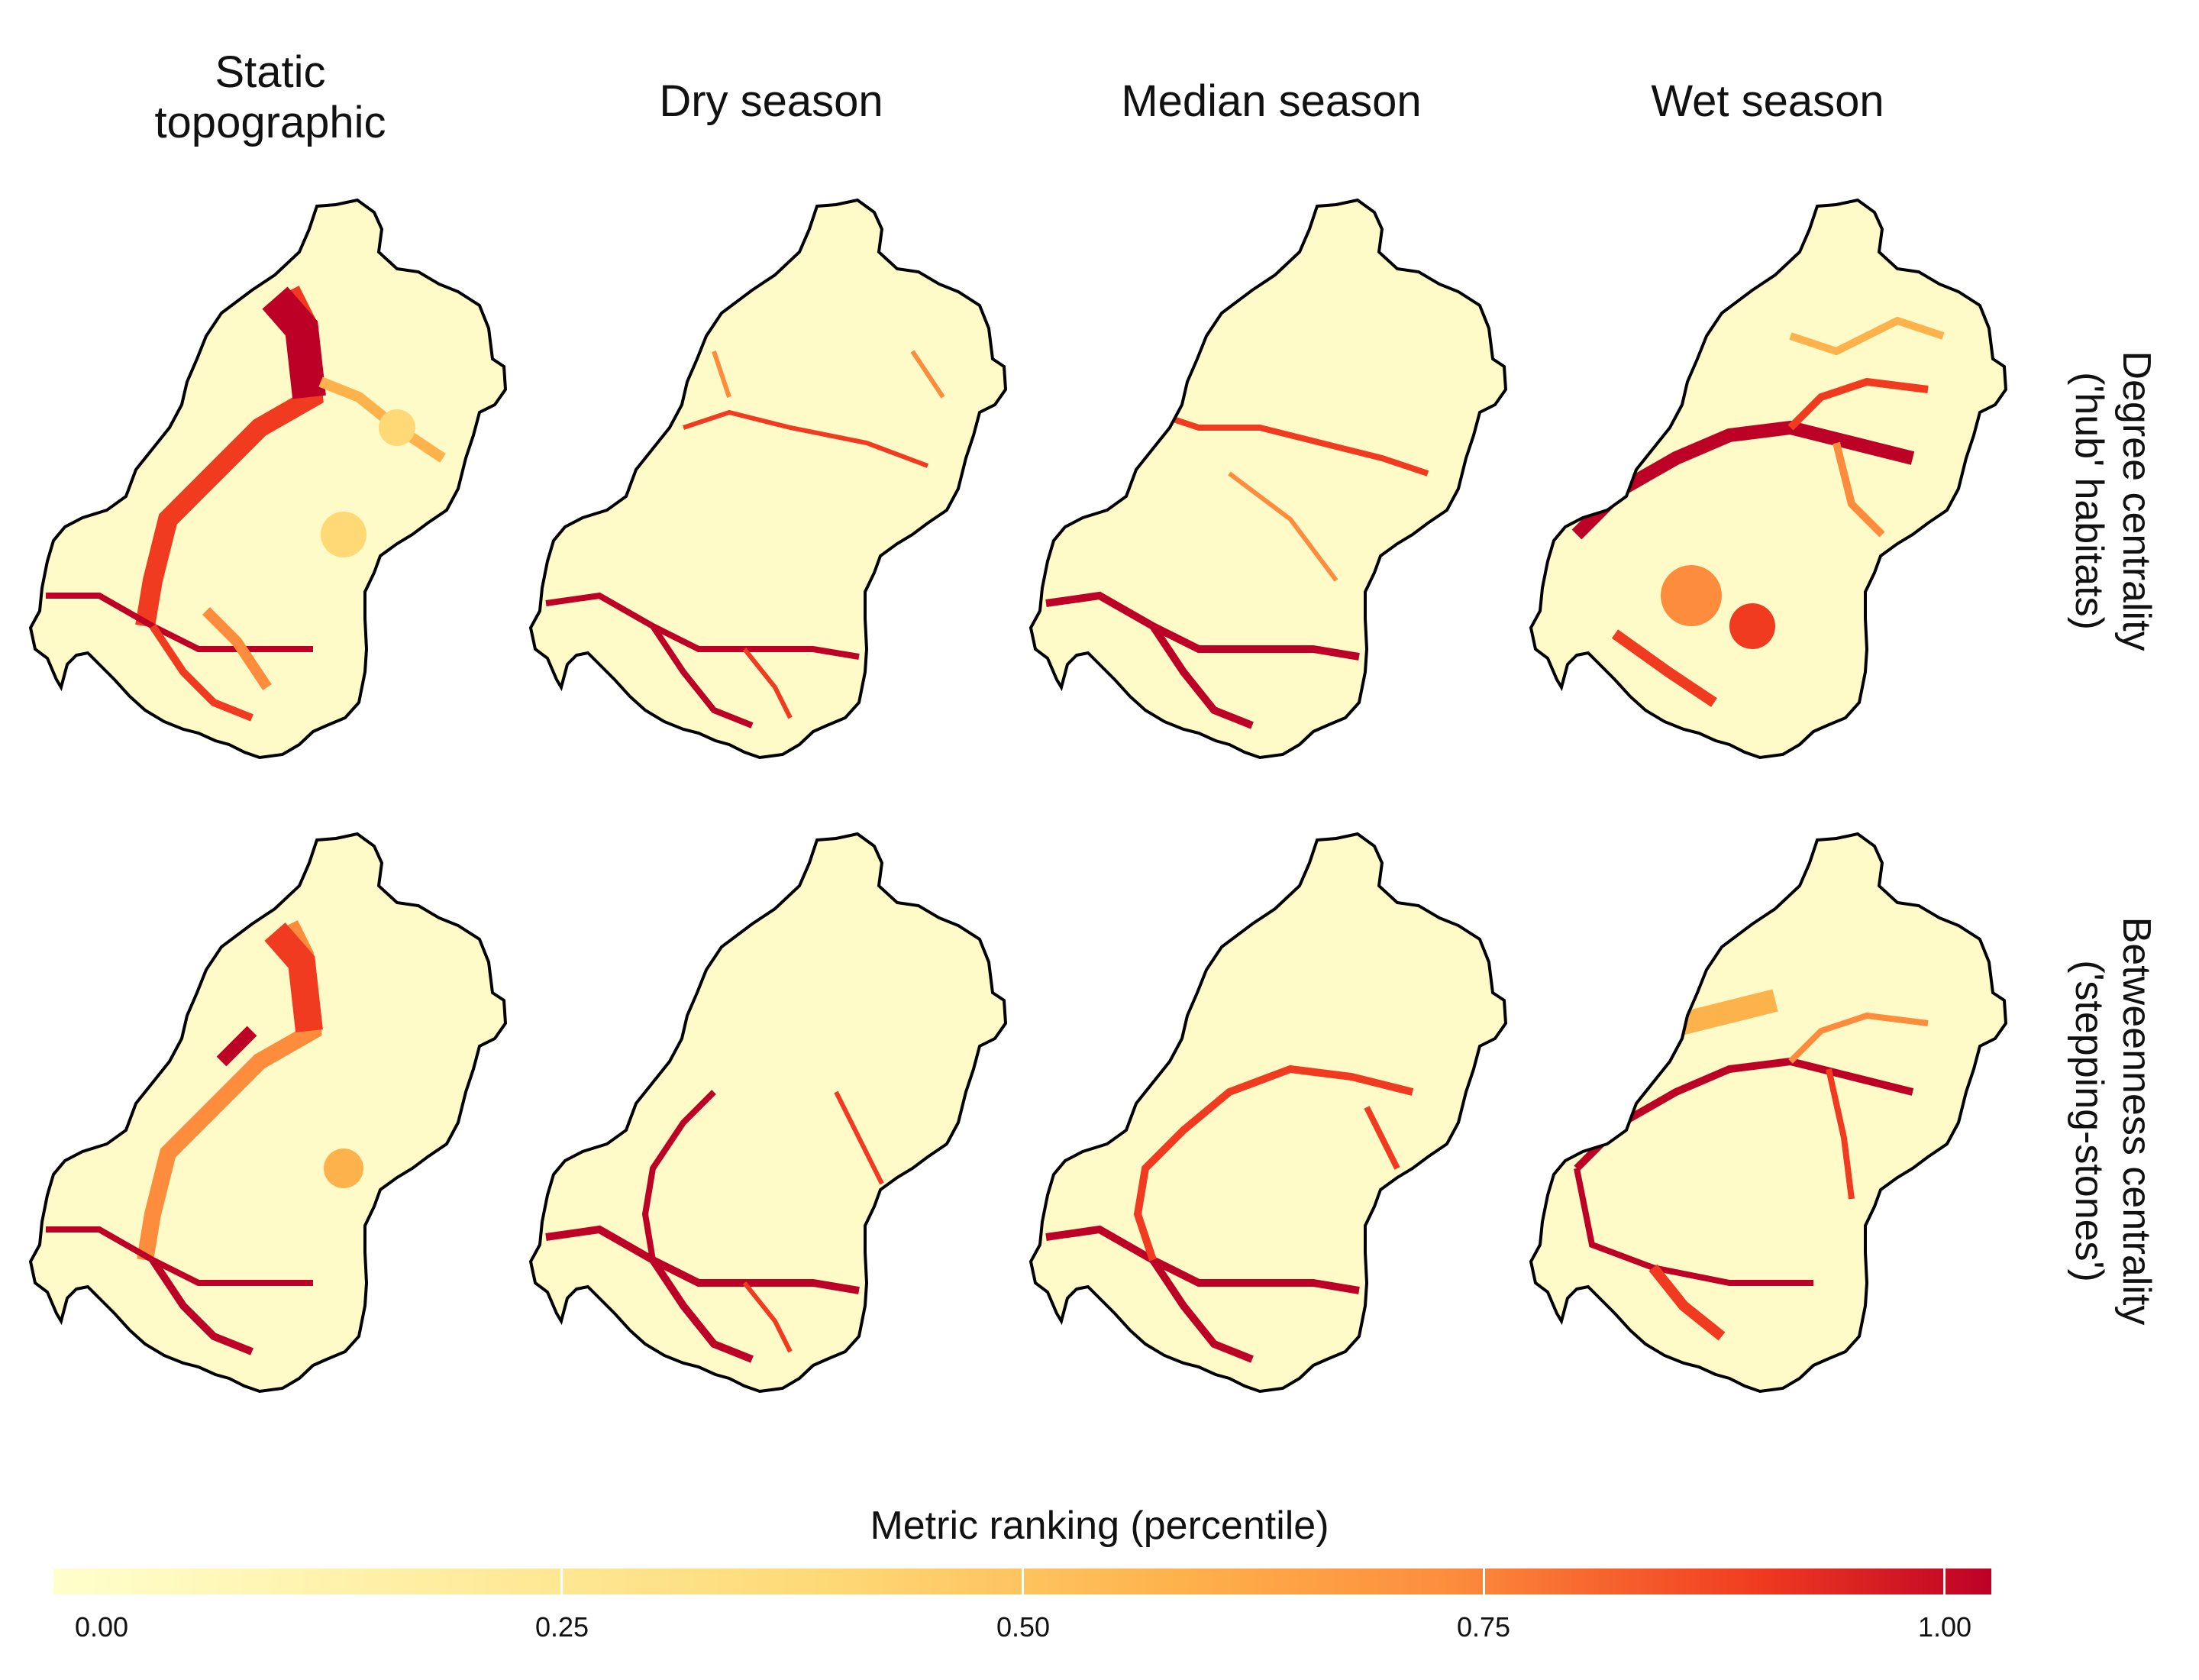 This screenshot has width=2199, height=1680. What do you see at coordinates (1768, 479) in the screenshot?
I see `map-wet-degree` at bounding box center [1768, 479].